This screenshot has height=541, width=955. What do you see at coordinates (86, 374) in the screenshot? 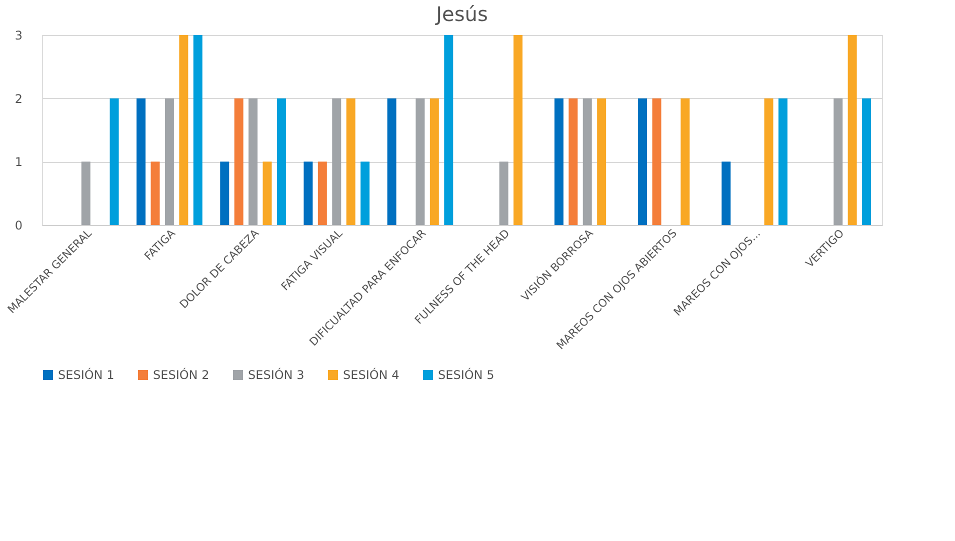
I see `legend-label: SESIÓN 1` at bounding box center [86, 374].